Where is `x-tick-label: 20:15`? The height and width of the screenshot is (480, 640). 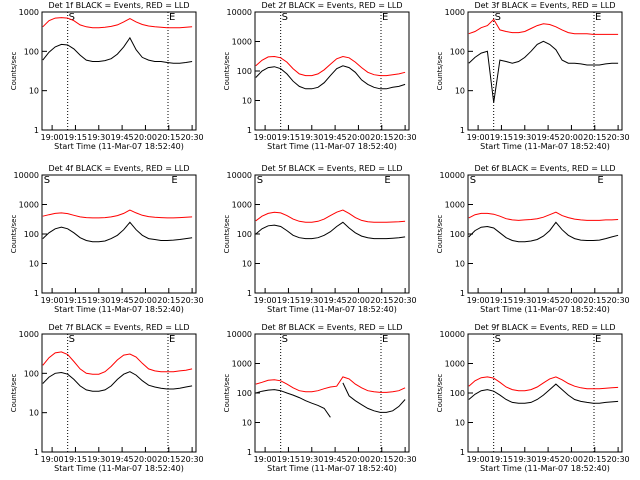
x-tick-label: 20:15 is located at coordinates (381, 300).